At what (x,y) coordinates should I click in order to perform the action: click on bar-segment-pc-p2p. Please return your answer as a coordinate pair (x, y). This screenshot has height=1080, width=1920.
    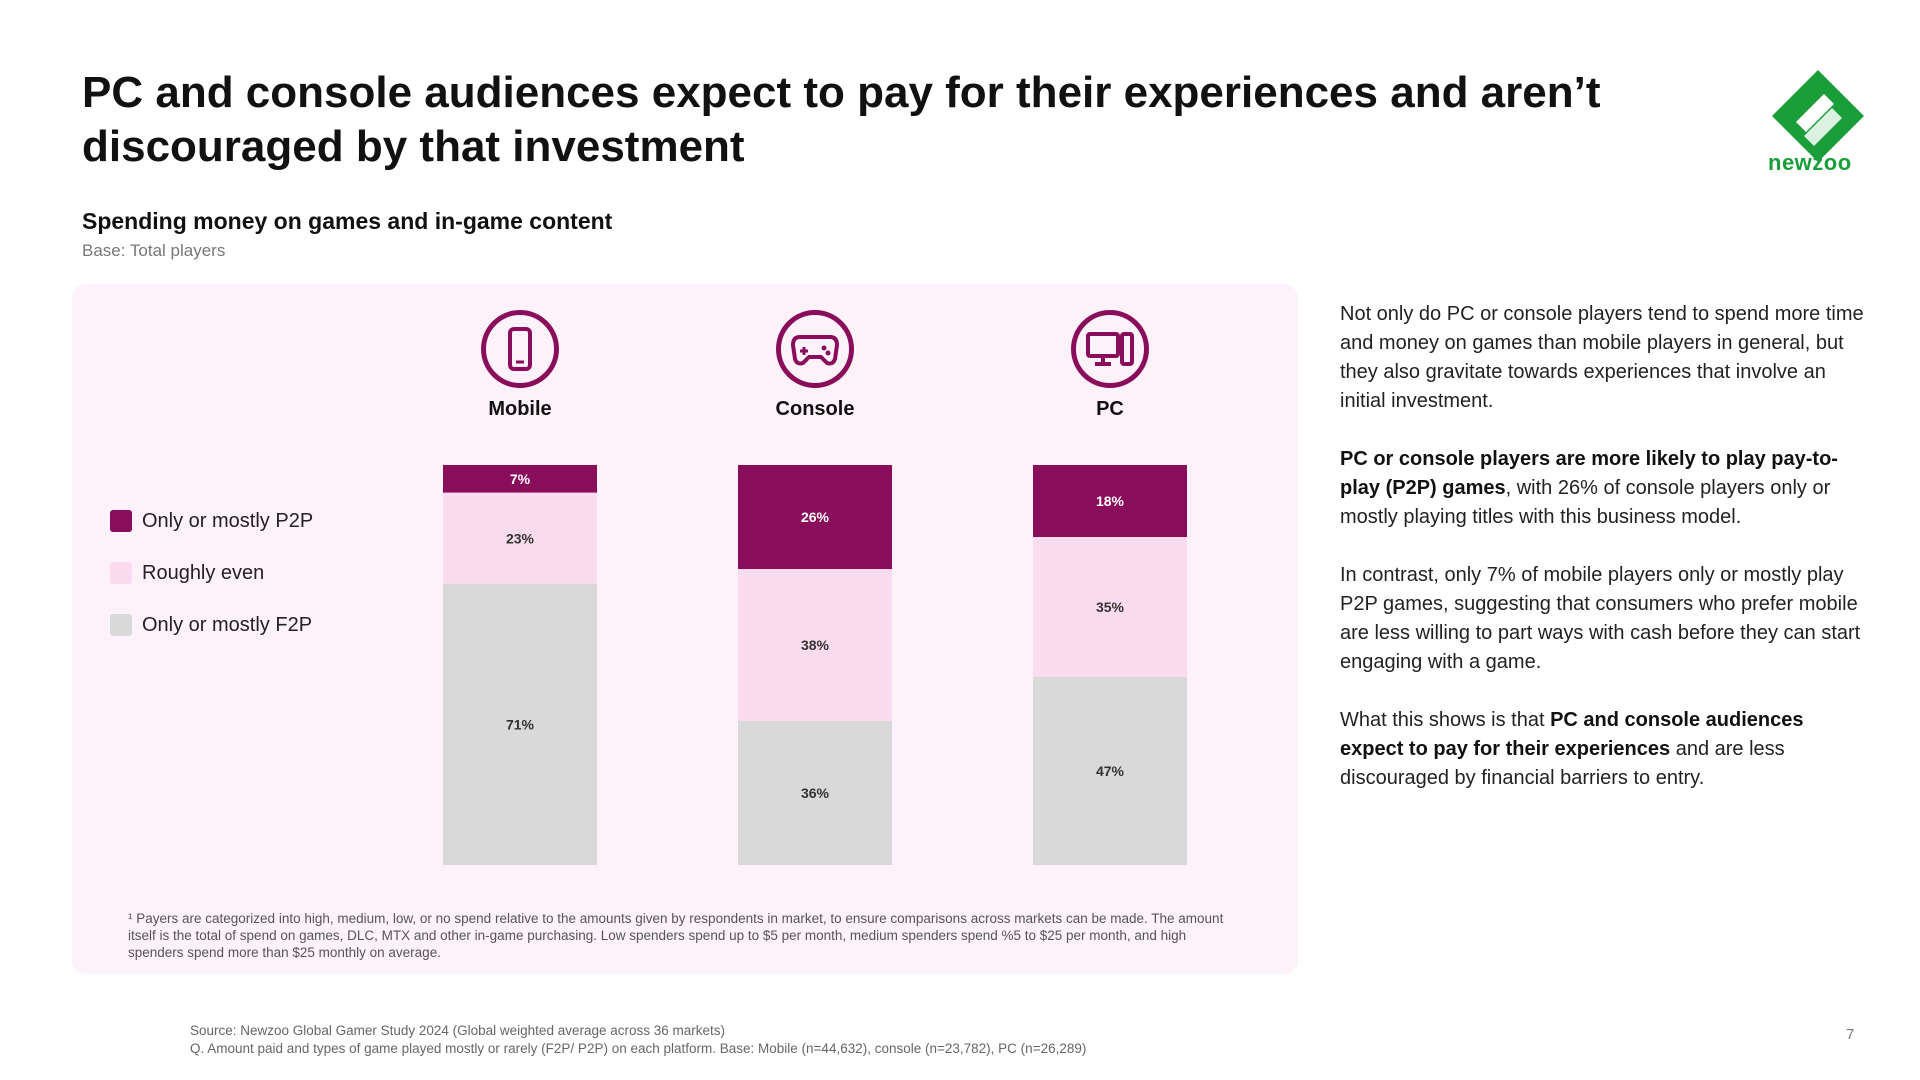
    Looking at the image, I should click on (1110, 501).